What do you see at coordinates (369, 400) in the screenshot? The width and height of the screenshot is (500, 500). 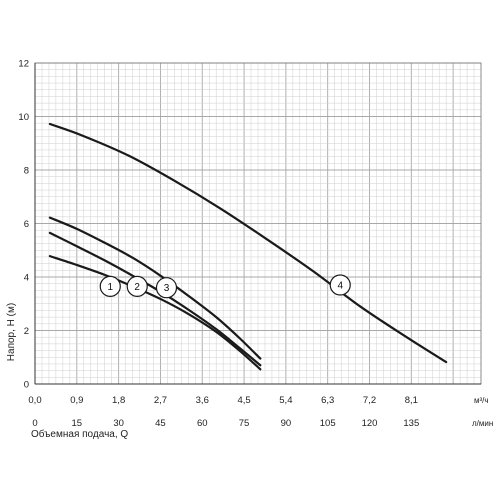 I see `x-tick-label-primary: 7,2` at bounding box center [369, 400].